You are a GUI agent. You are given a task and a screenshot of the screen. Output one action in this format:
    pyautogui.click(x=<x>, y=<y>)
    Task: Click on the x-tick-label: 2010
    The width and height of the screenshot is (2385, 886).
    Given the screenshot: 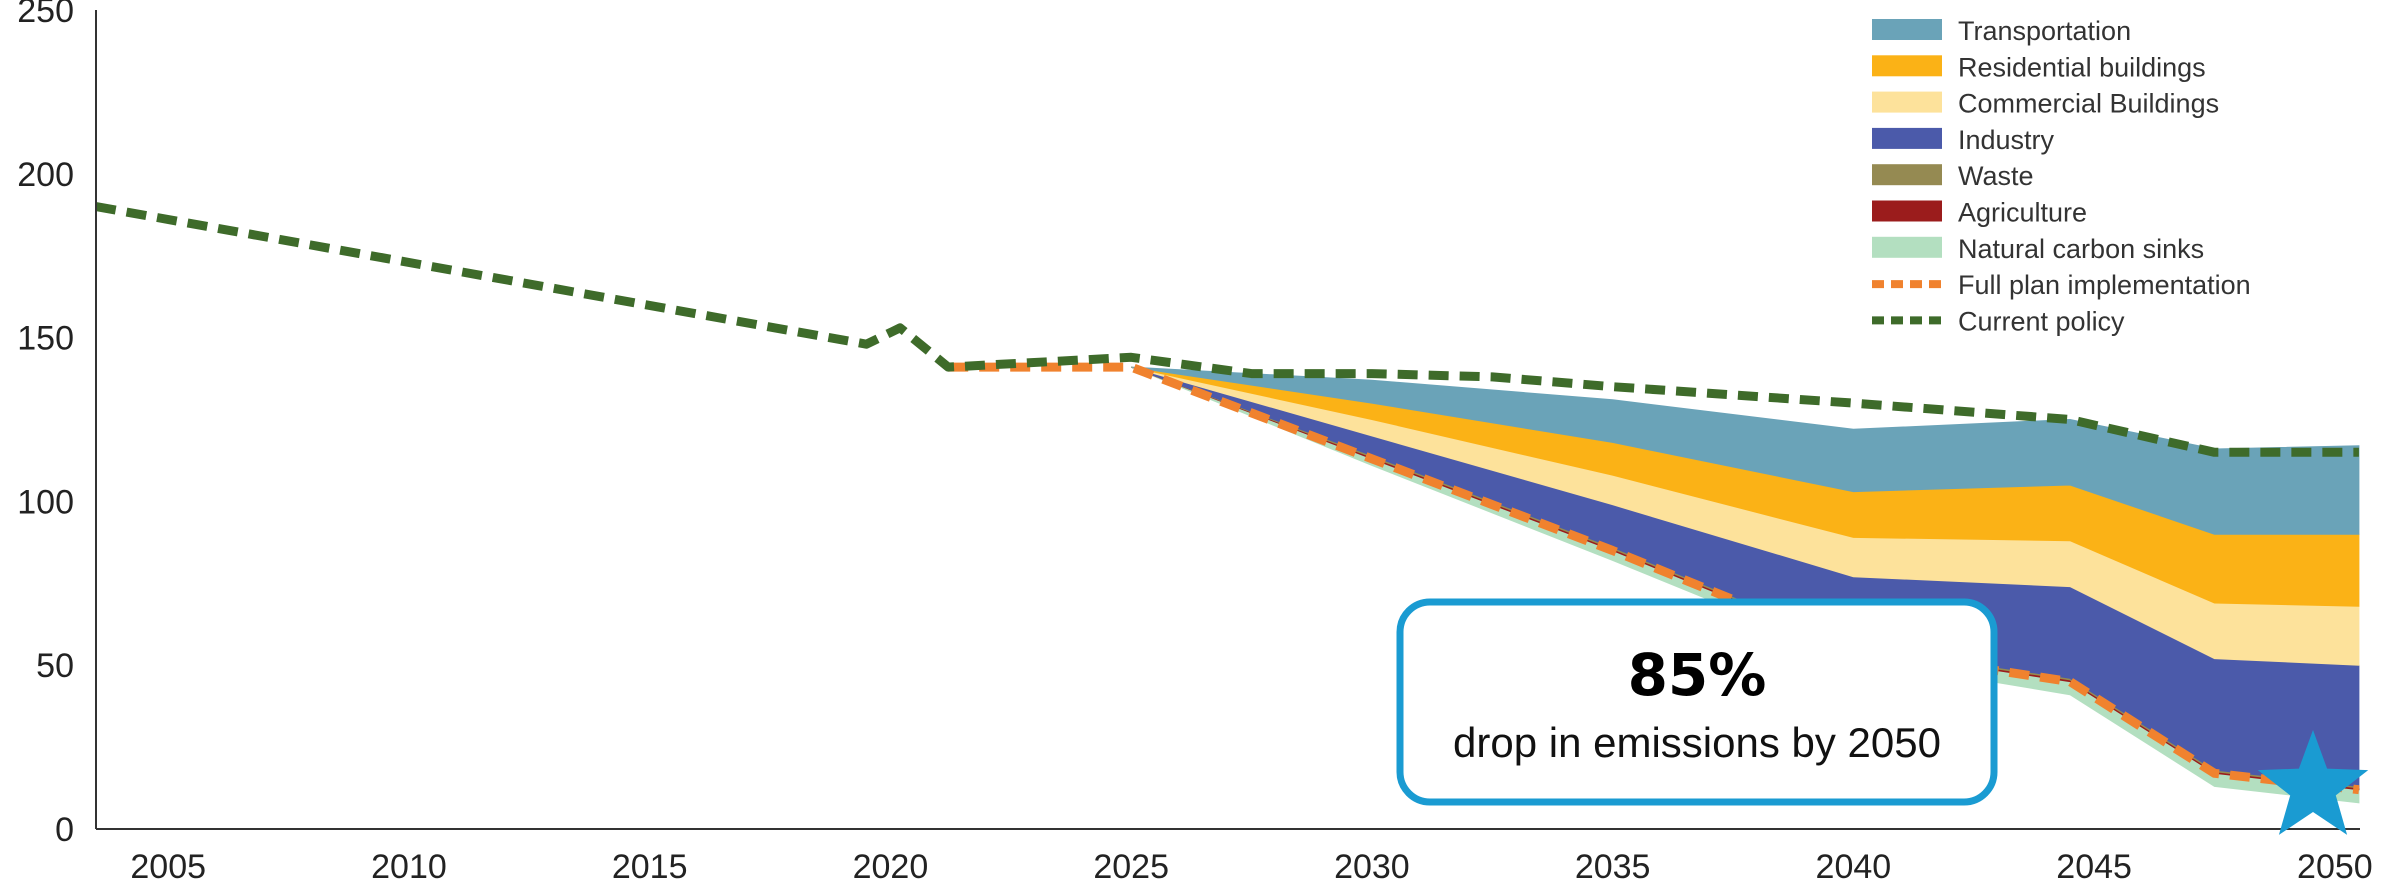 What is the action you would take?
    pyautogui.click(x=409, y=867)
    